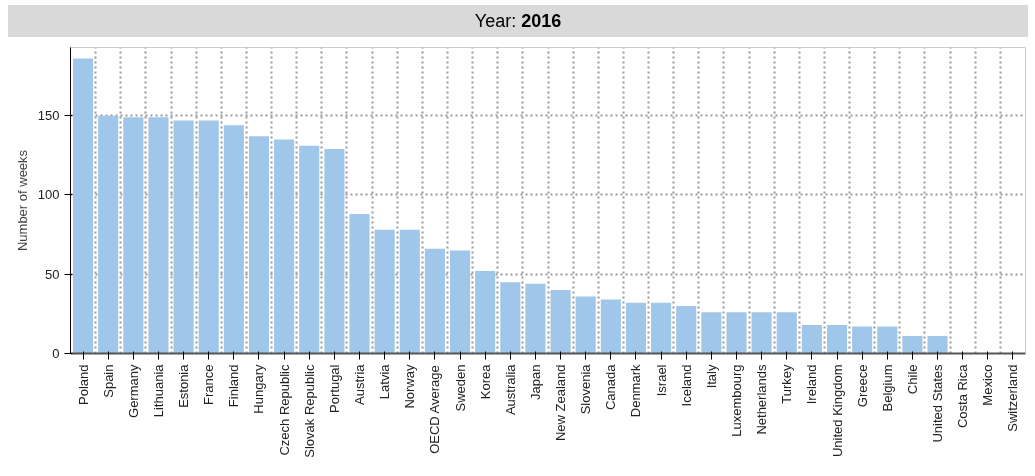 This screenshot has height=476, width=1035. I want to click on x-tick-label: Portugal, so click(334, 388).